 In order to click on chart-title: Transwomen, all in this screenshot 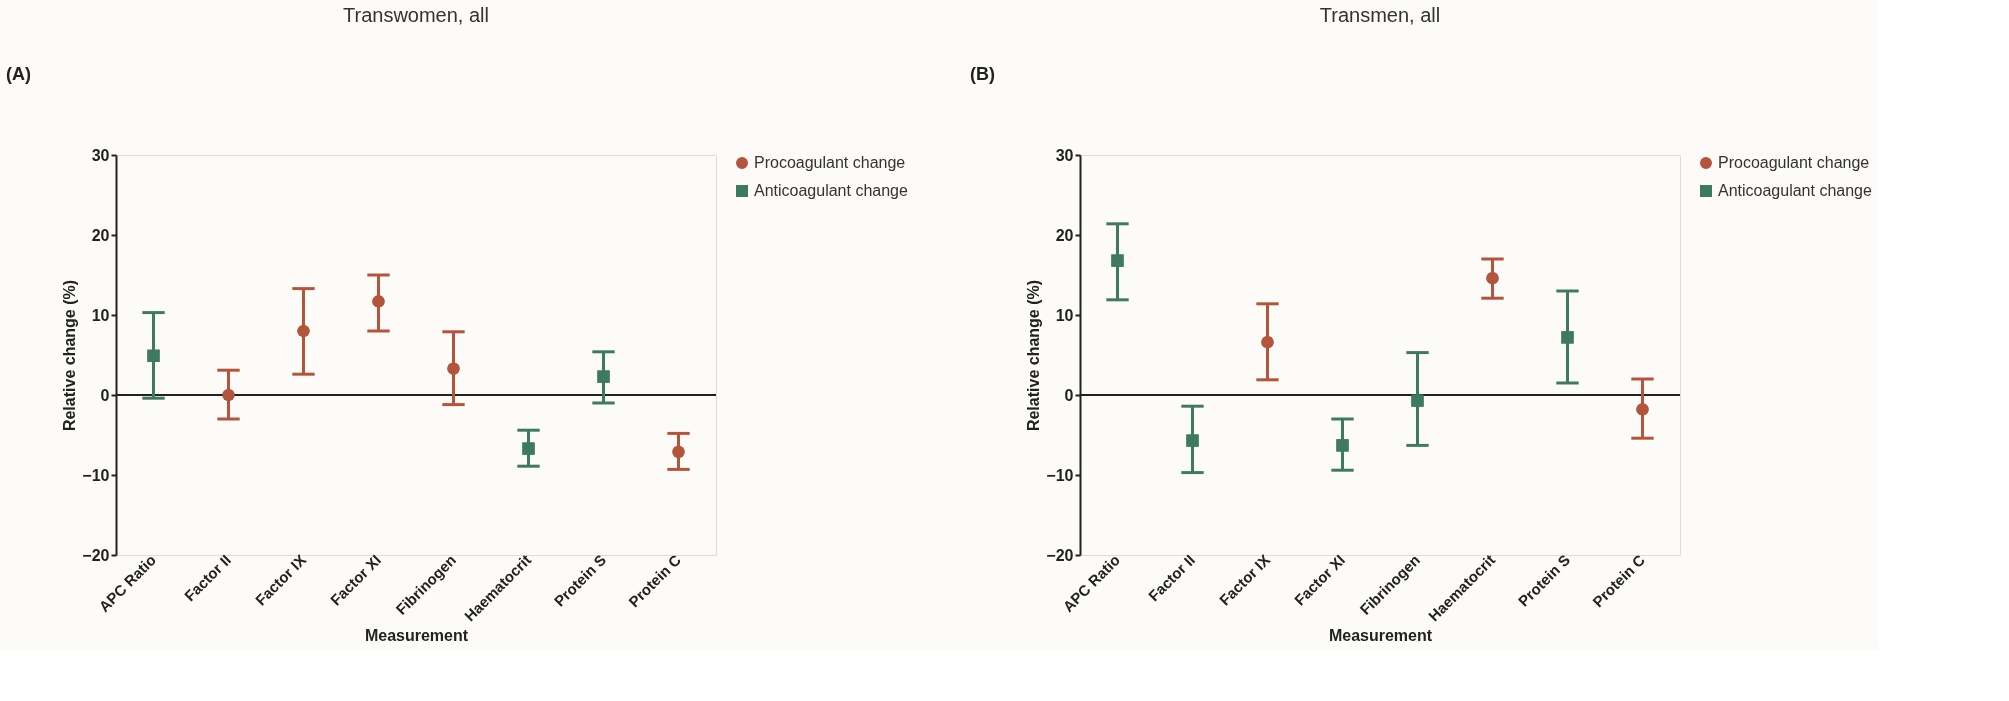, I will do `click(416, 15)`.